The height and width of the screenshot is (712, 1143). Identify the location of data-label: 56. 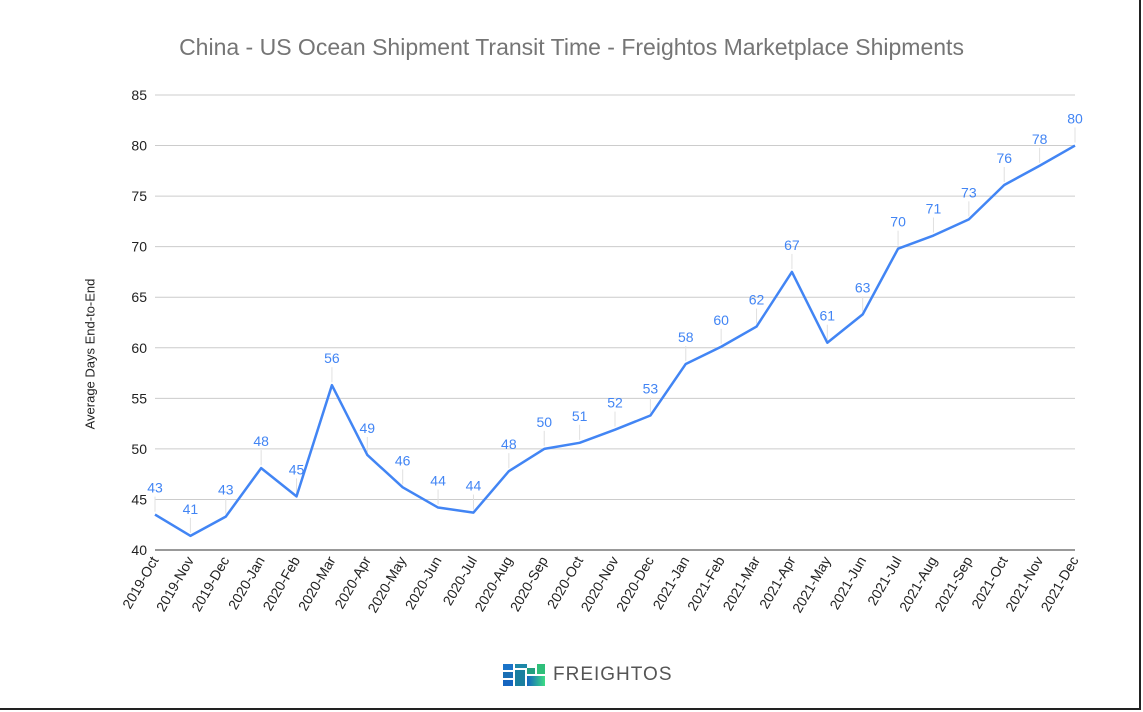
(332, 358).